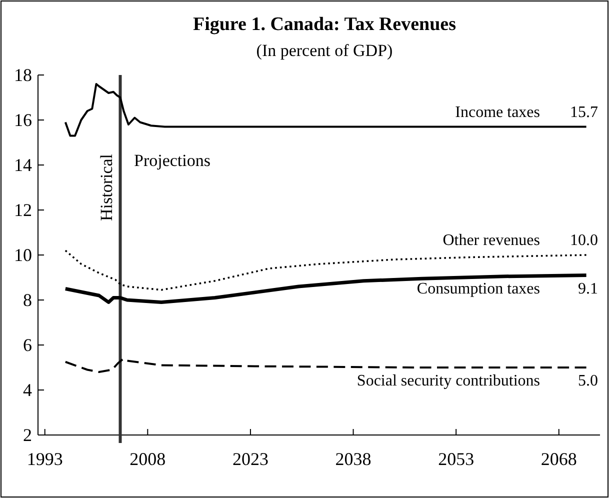 This screenshot has height=498, width=609. Describe the element at coordinates (23, 210) in the screenshot. I see `y-tick-label: 12` at that location.